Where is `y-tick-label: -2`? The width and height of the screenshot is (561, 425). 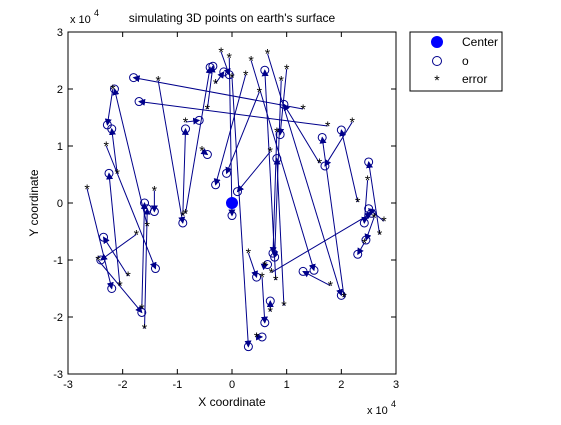
y-tick-label: -2 is located at coordinates (58, 318).